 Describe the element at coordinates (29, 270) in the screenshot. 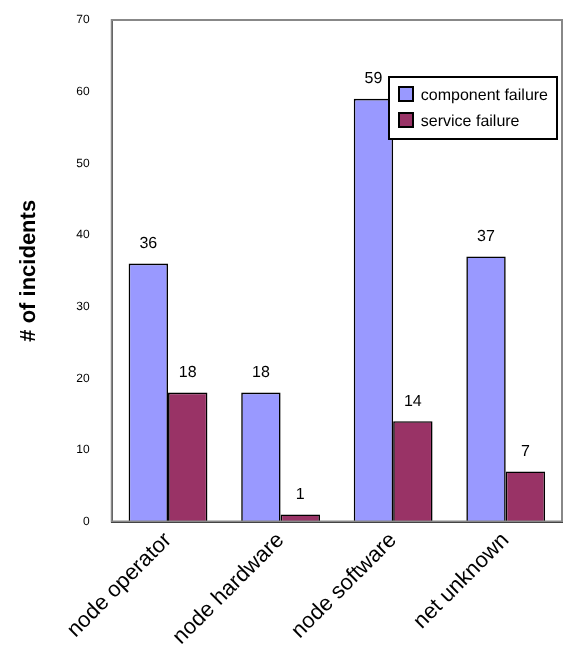

I see `y-axis-title: # of incidents` at that location.